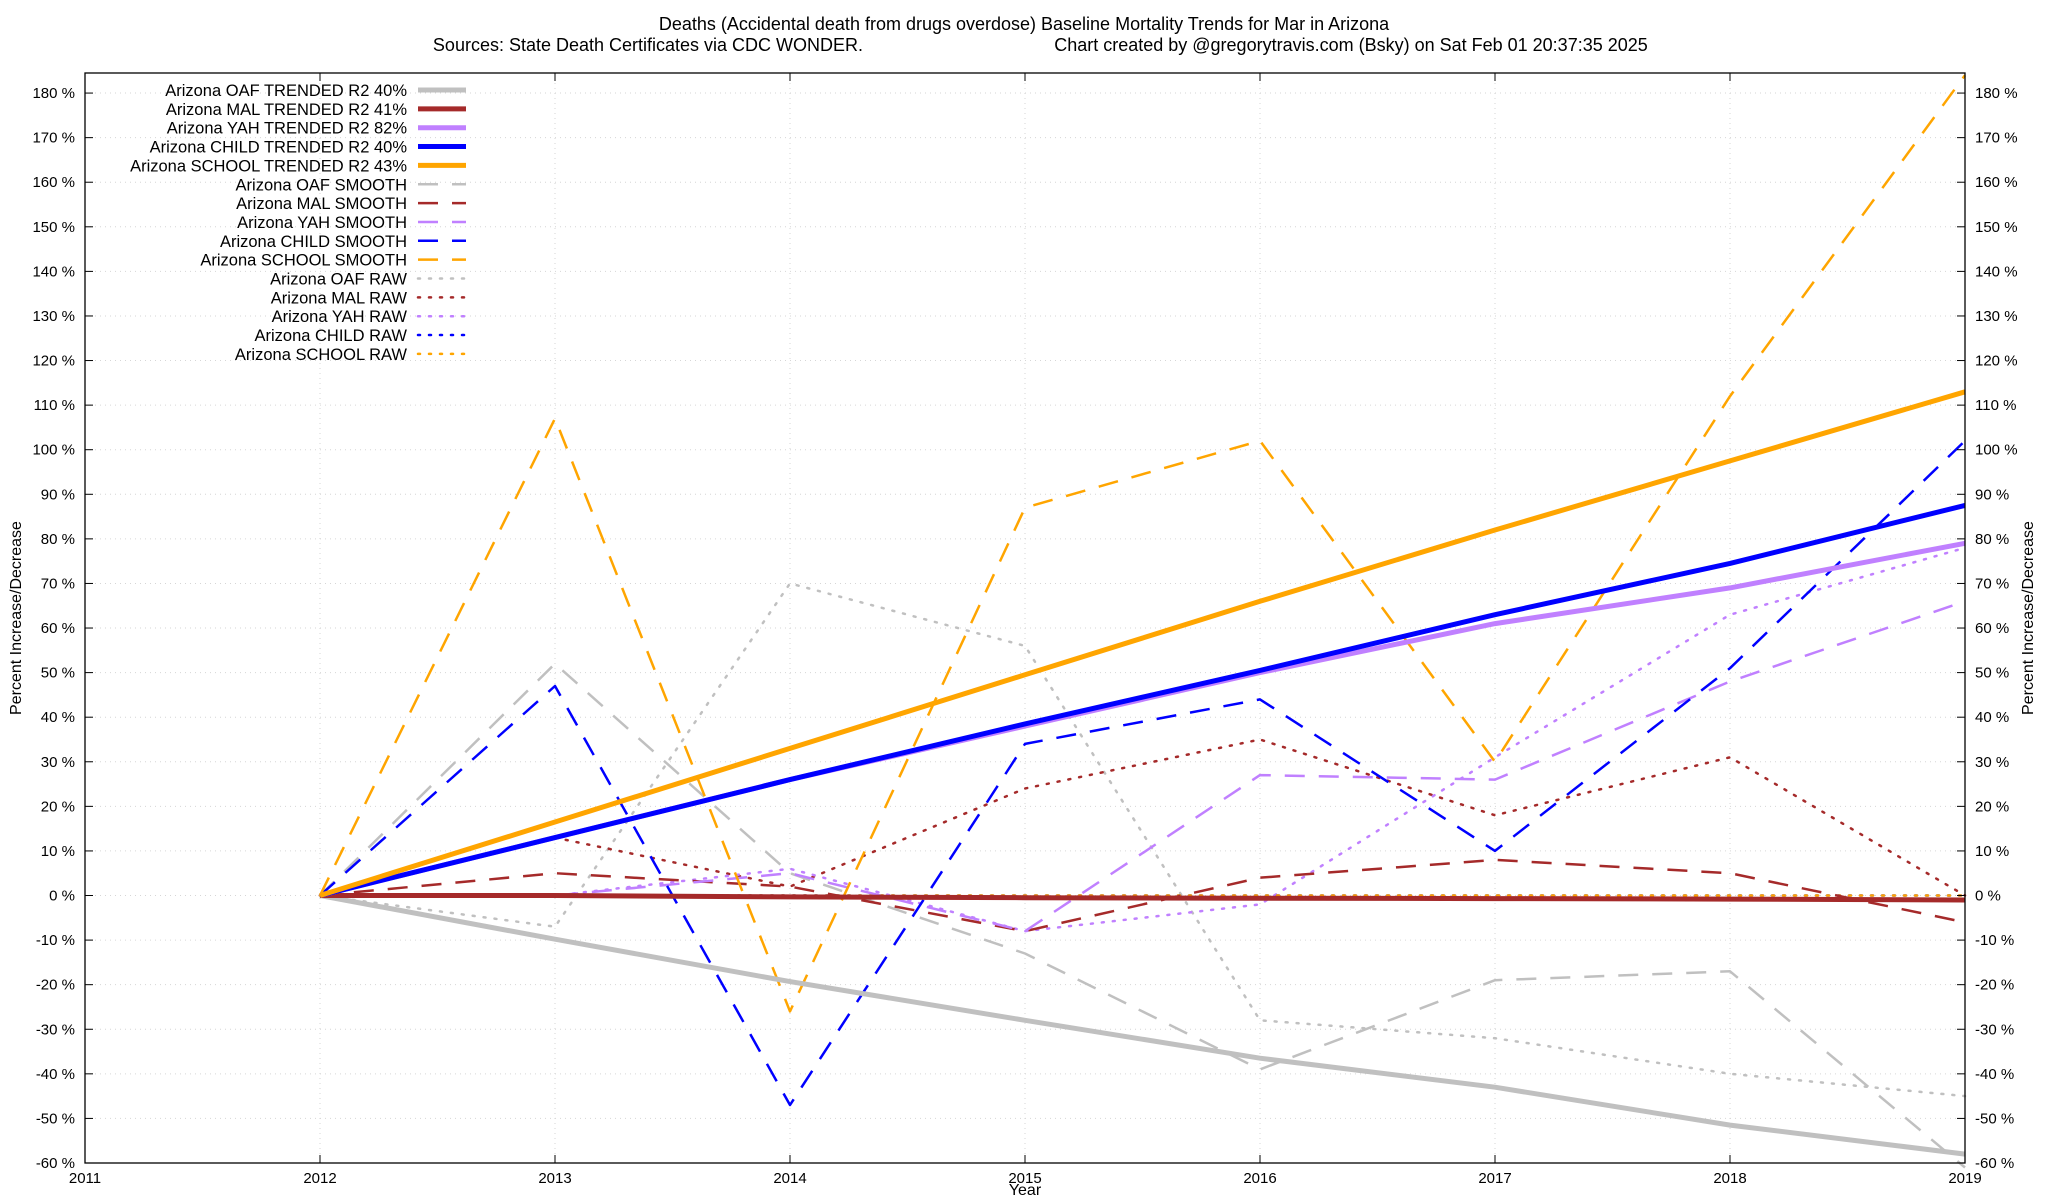 The width and height of the screenshot is (2048, 1200). What do you see at coordinates (53, 138) in the screenshot?
I see `y-tick-label-left: 170 %` at bounding box center [53, 138].